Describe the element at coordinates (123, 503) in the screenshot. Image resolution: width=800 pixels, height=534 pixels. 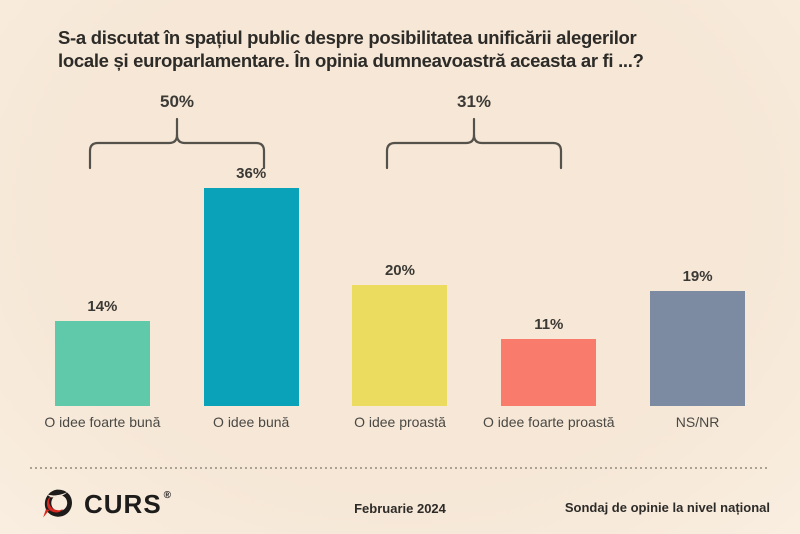
I see `curs-logo-text: CURS` at that location.